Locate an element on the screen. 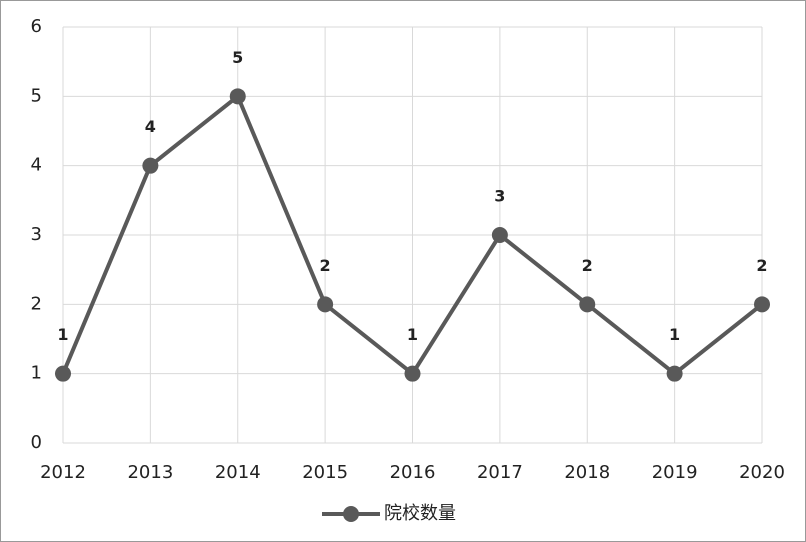 Image resolution: width=806 pixels, height=542 pixels. data-label: 5 is located at coordinates (237, 57).